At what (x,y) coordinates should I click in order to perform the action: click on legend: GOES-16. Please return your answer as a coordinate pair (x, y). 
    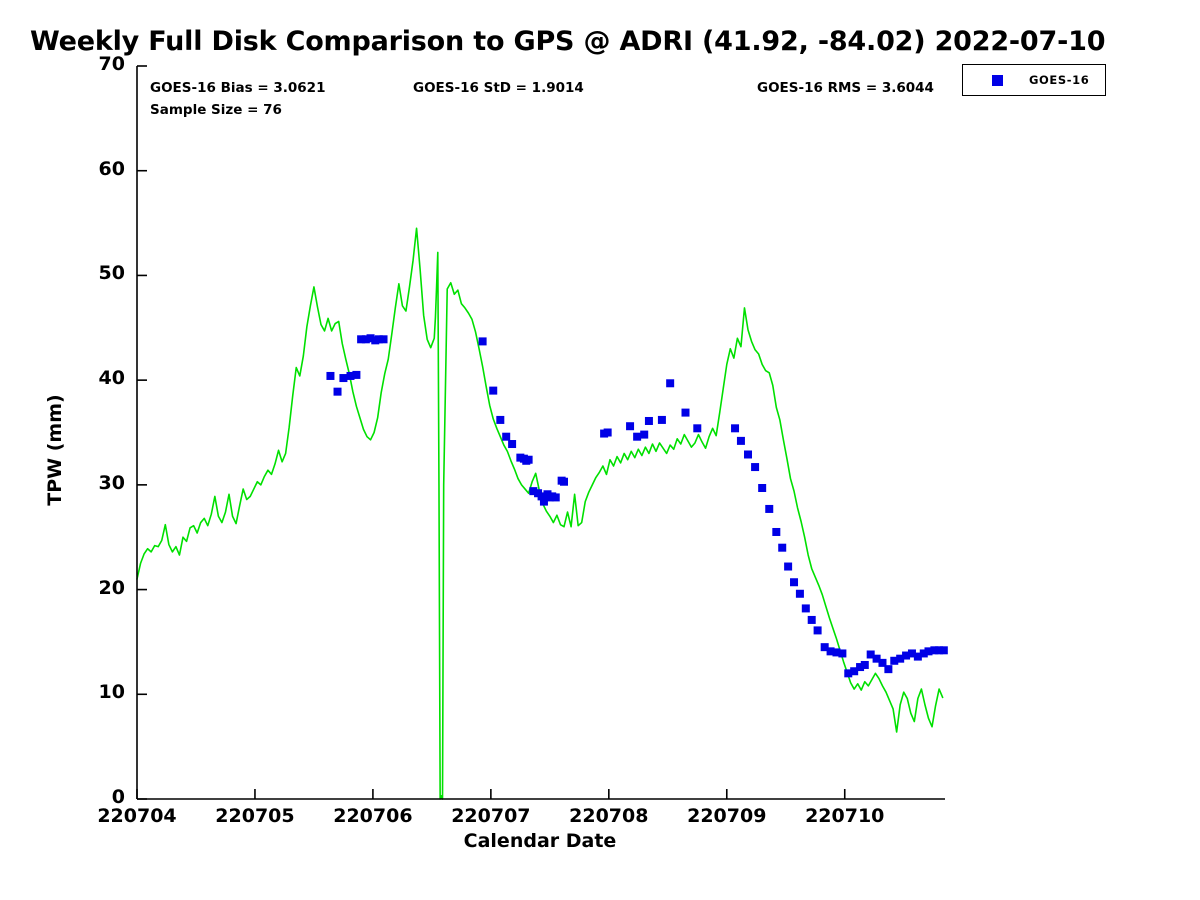
    Looking at the image, I should click on (1034, 80).